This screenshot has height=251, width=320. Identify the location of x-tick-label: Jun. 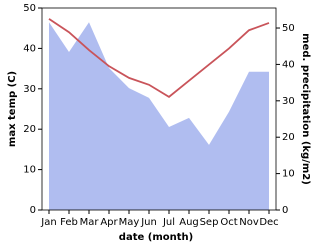
(148, 222).